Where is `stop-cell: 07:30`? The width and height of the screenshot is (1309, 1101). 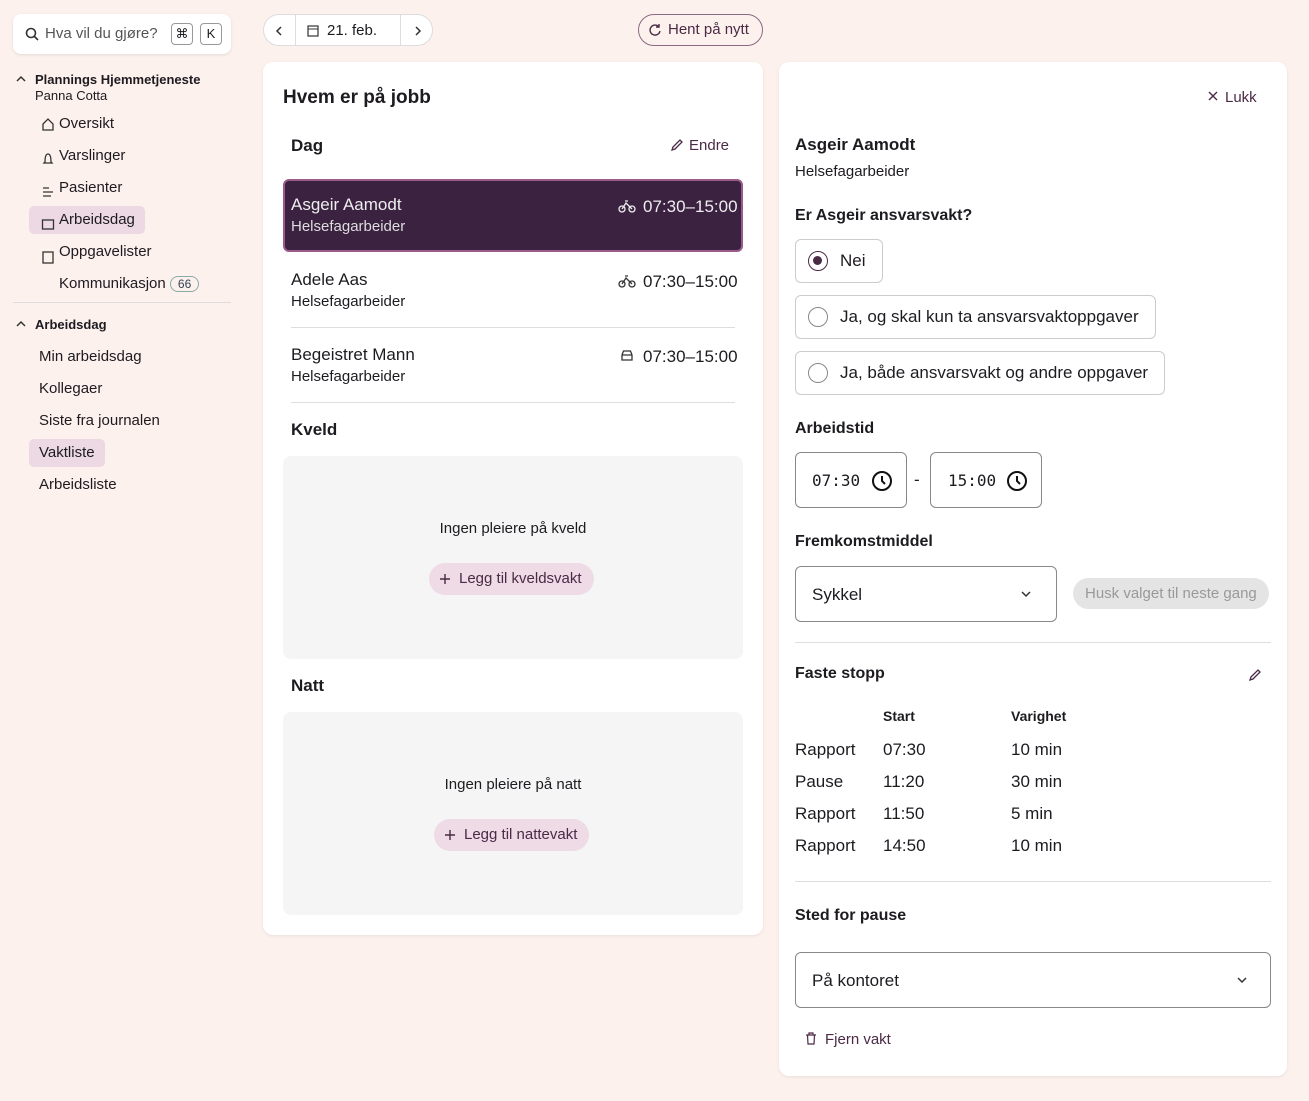 stop-cell: 07:30 is located at coordinates (904, 749).